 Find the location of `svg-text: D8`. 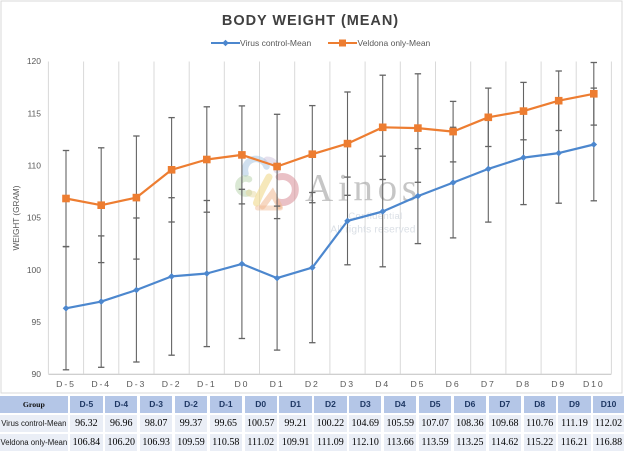

svg-text: D8 is located at coordinates (523, 384).